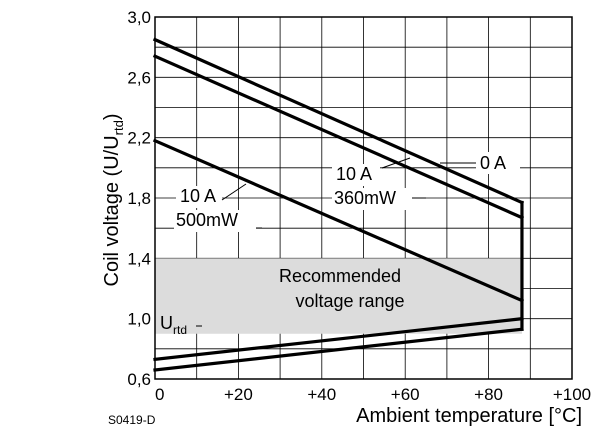 This screenshot has width=595, height=431. Describe the element at coordinates (139, 258) in the screenshot. I see `y-tick-label: 1,4` at that location.